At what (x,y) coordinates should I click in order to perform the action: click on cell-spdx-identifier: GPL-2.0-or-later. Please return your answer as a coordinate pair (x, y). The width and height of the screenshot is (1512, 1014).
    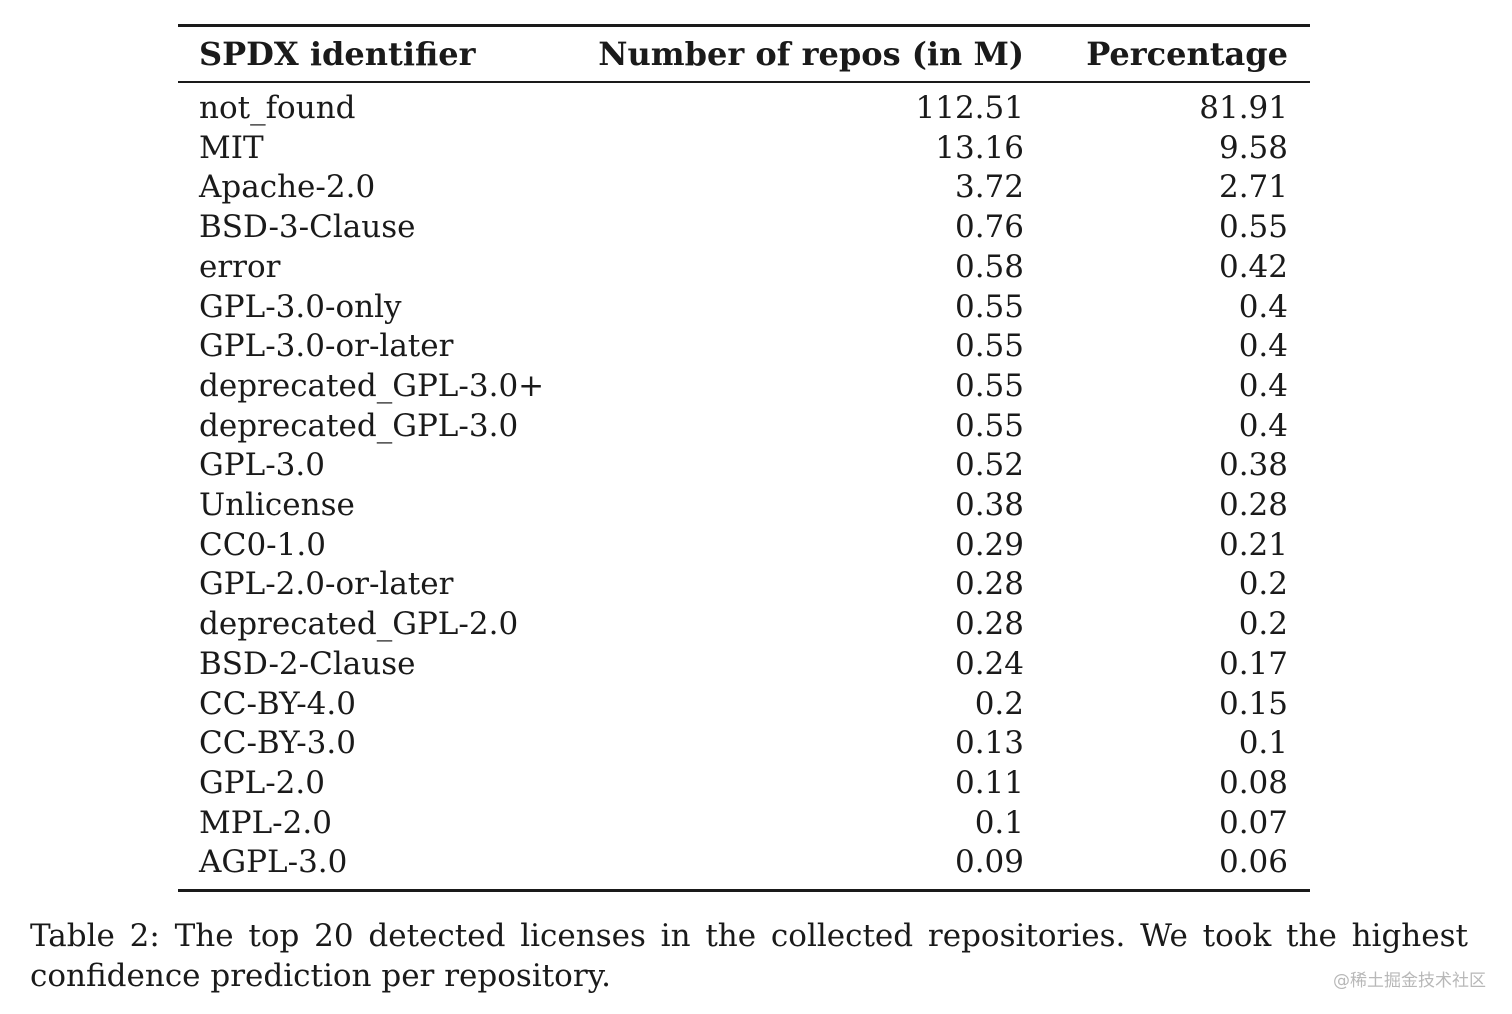
    Looking at the image, I should click on (326, 584).